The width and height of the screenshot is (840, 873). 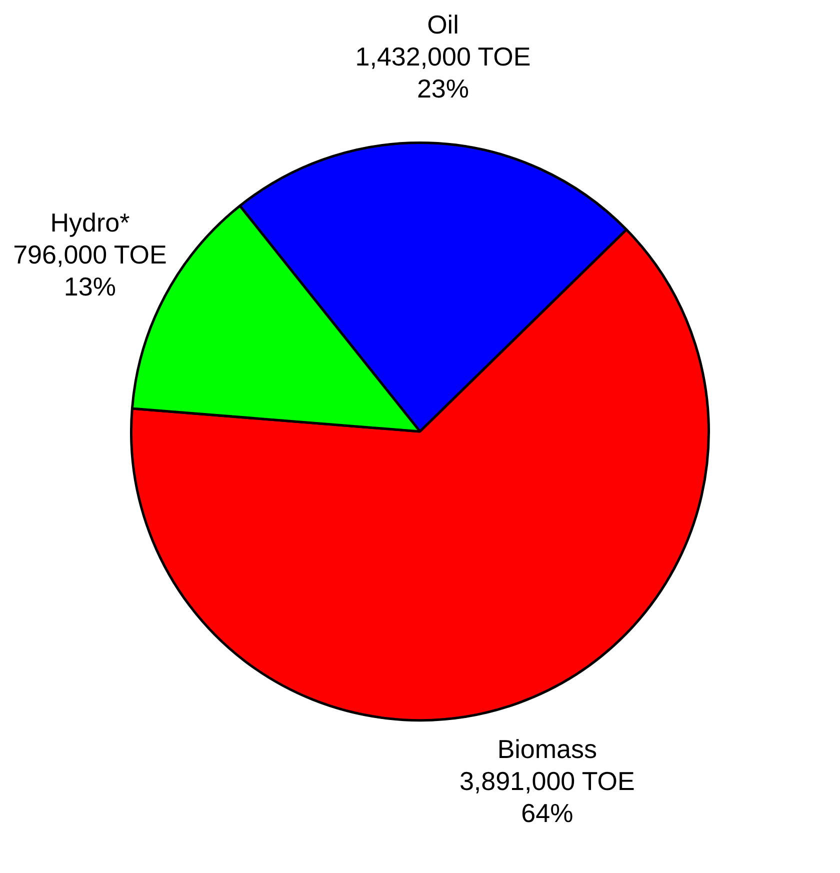 What do you see at coordinates (90, 222) in the screenshot?
I see `slice-label: Hydro*` at bounding box center [90, 222].